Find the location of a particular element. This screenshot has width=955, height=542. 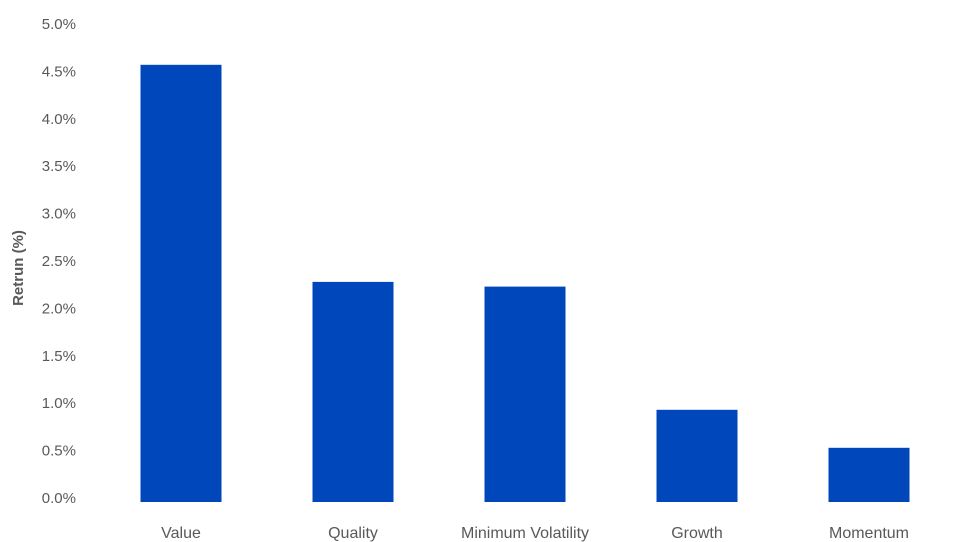

y-tick-label: 1.5% is located at coordinates (59, 356).